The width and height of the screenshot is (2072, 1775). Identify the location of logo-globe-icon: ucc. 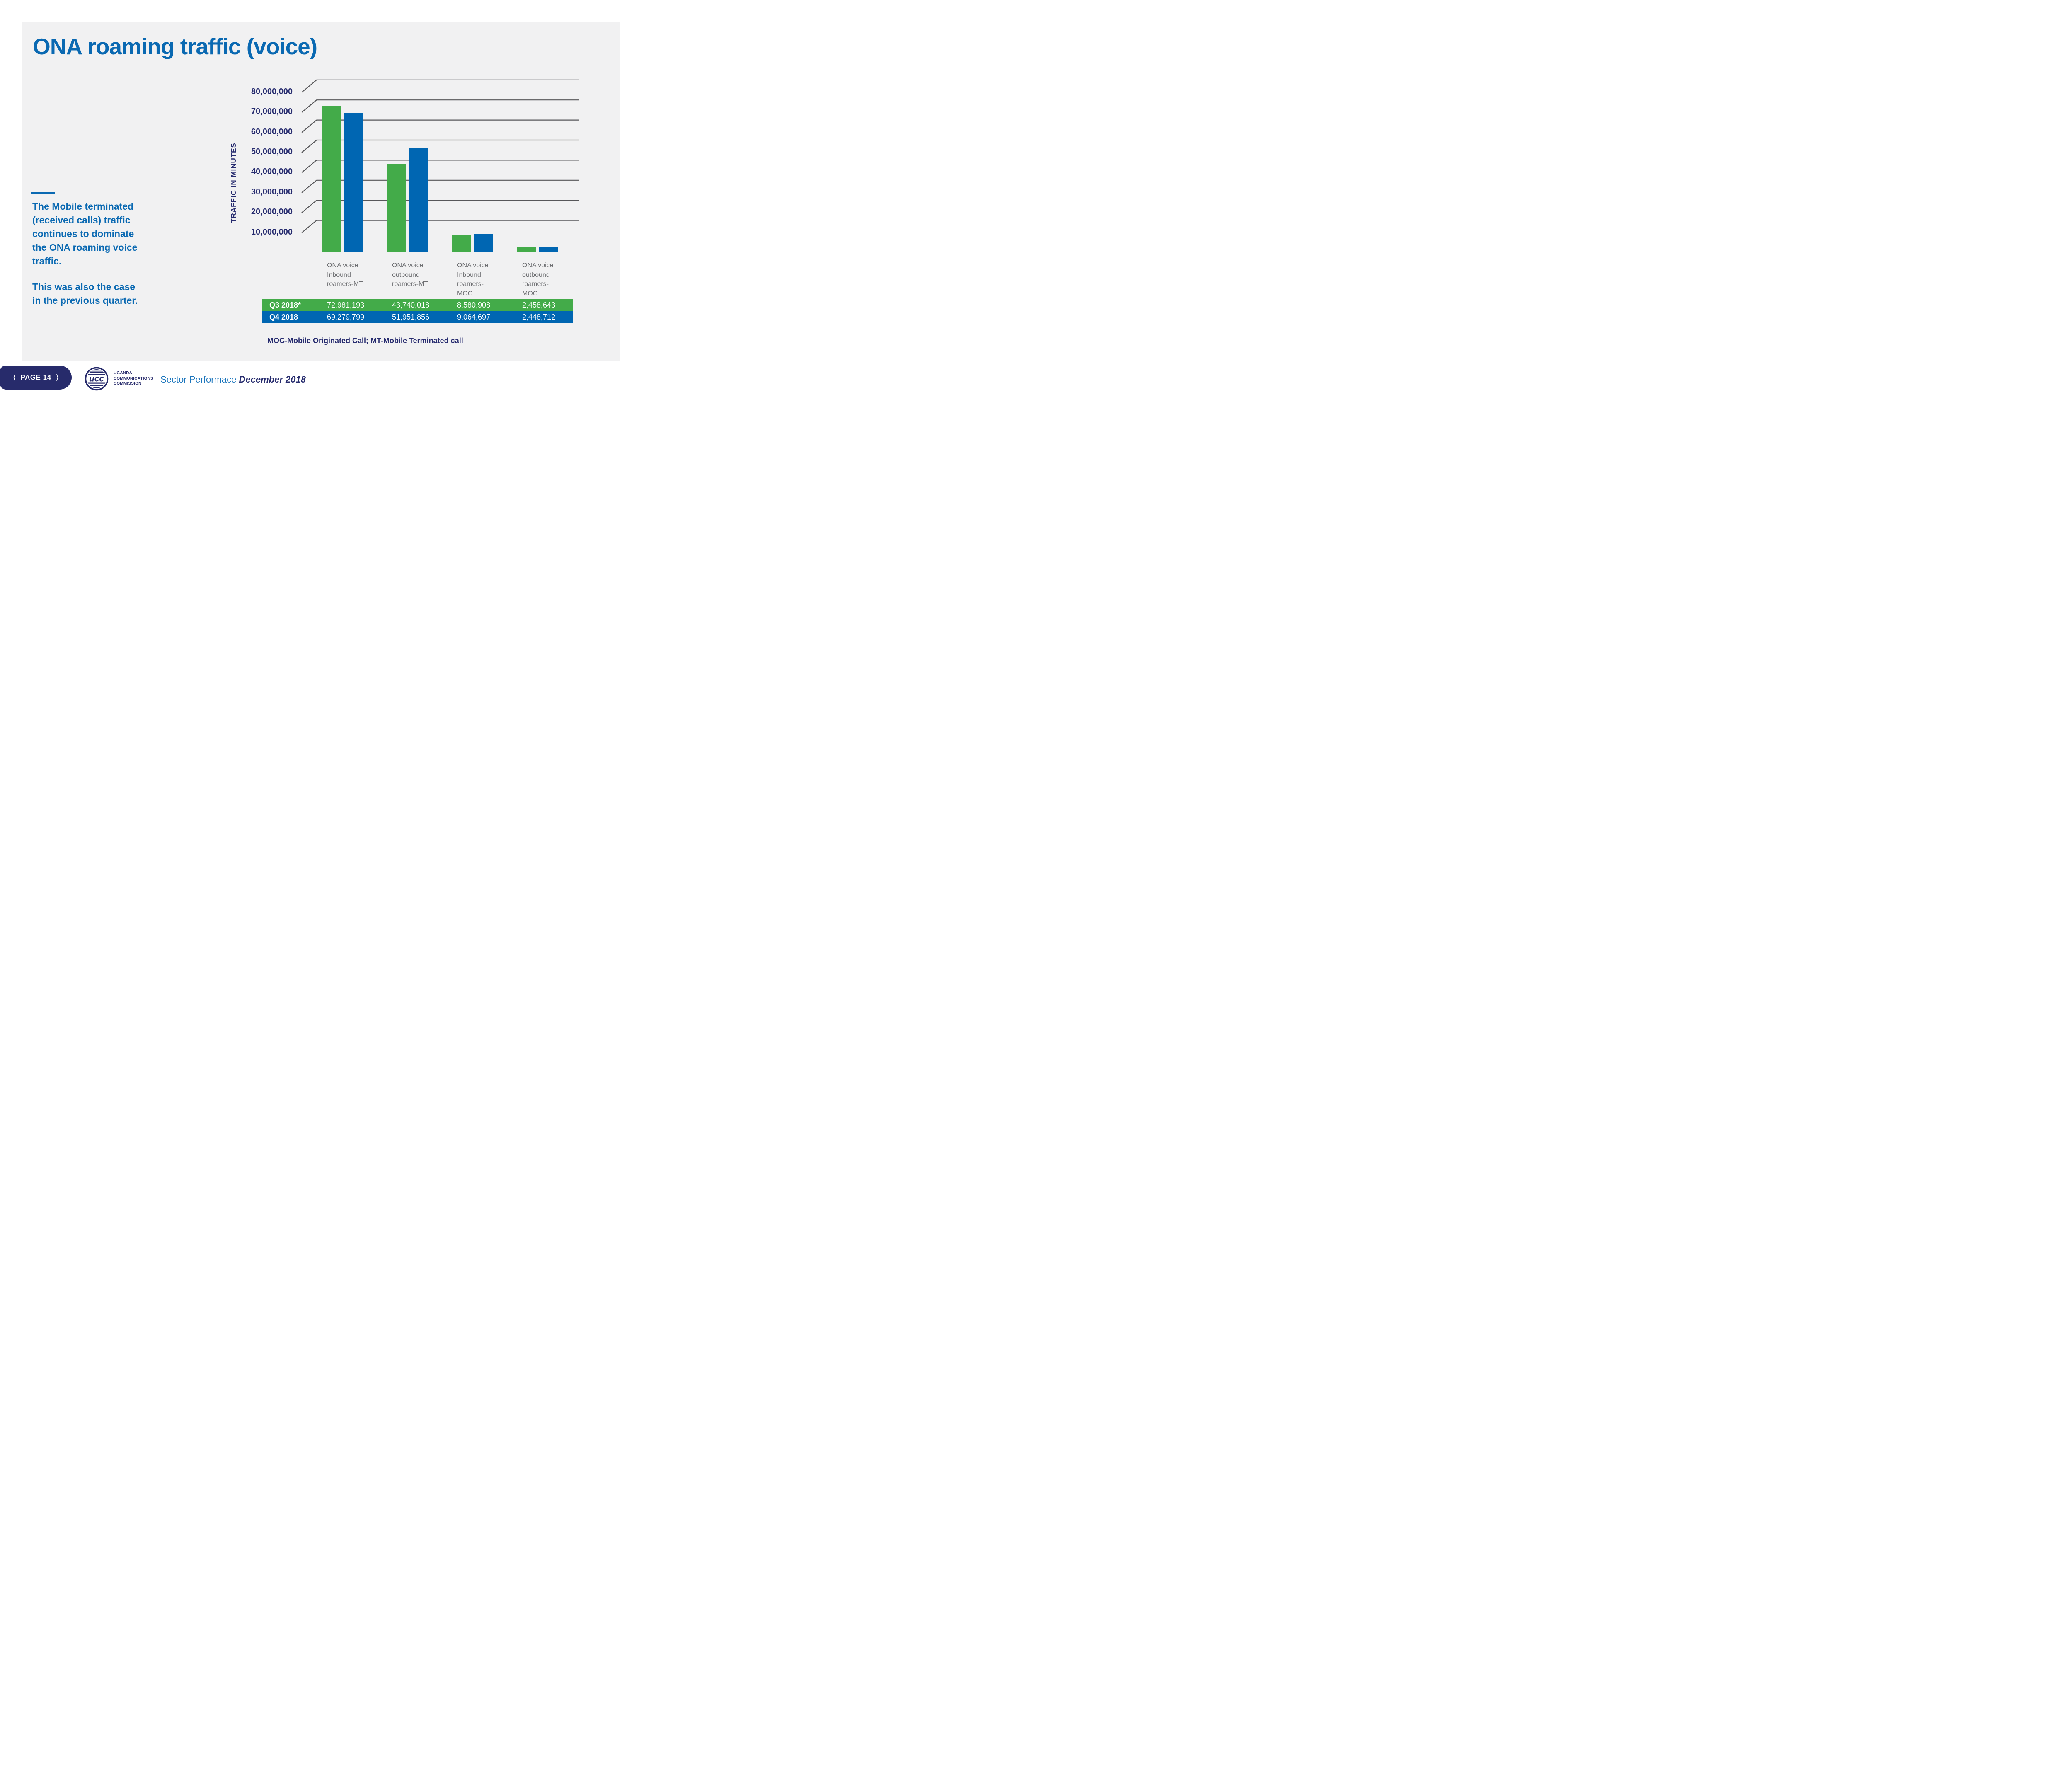
(97, 379).